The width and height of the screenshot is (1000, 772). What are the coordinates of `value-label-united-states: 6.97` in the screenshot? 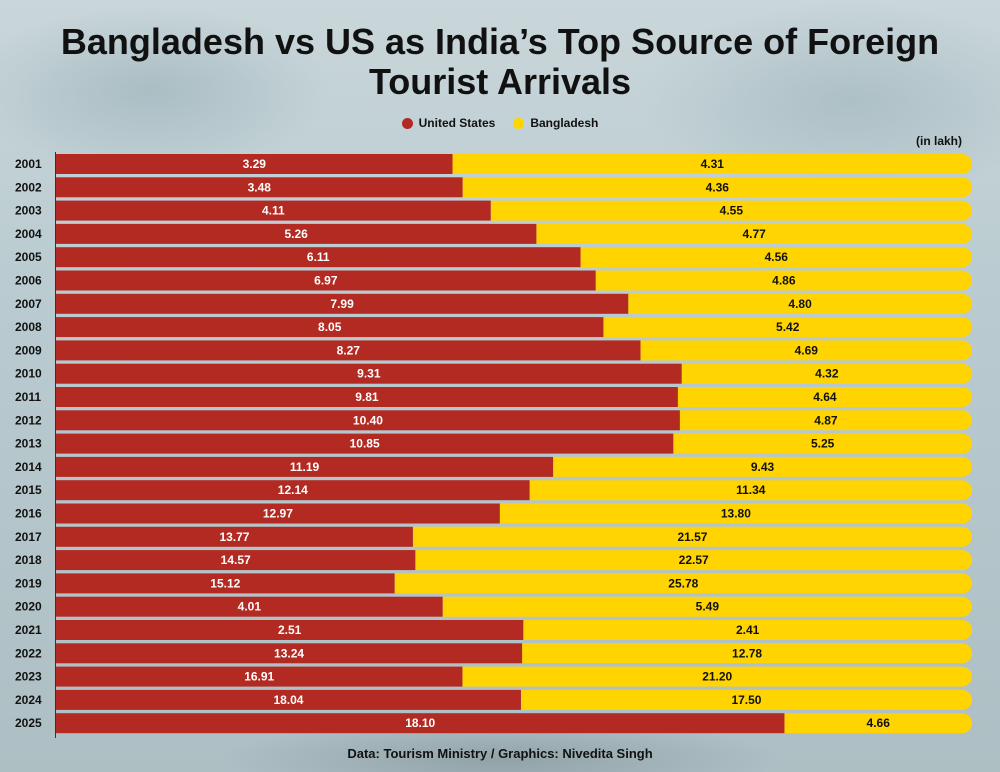 It's located at (326, 281).